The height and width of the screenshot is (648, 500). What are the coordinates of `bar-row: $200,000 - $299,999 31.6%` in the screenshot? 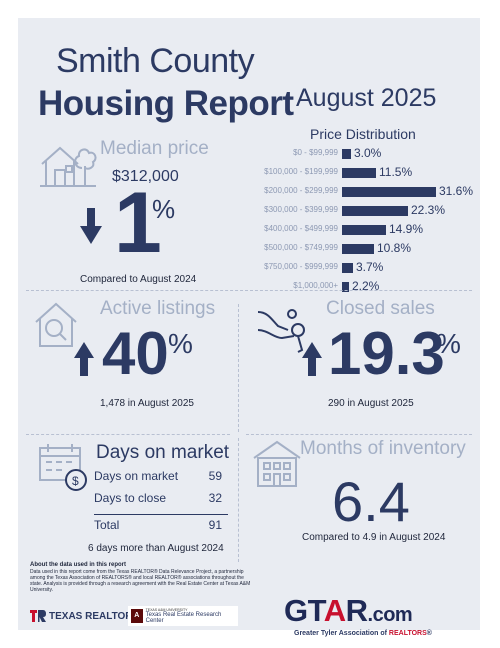 It's located at (365, 192).